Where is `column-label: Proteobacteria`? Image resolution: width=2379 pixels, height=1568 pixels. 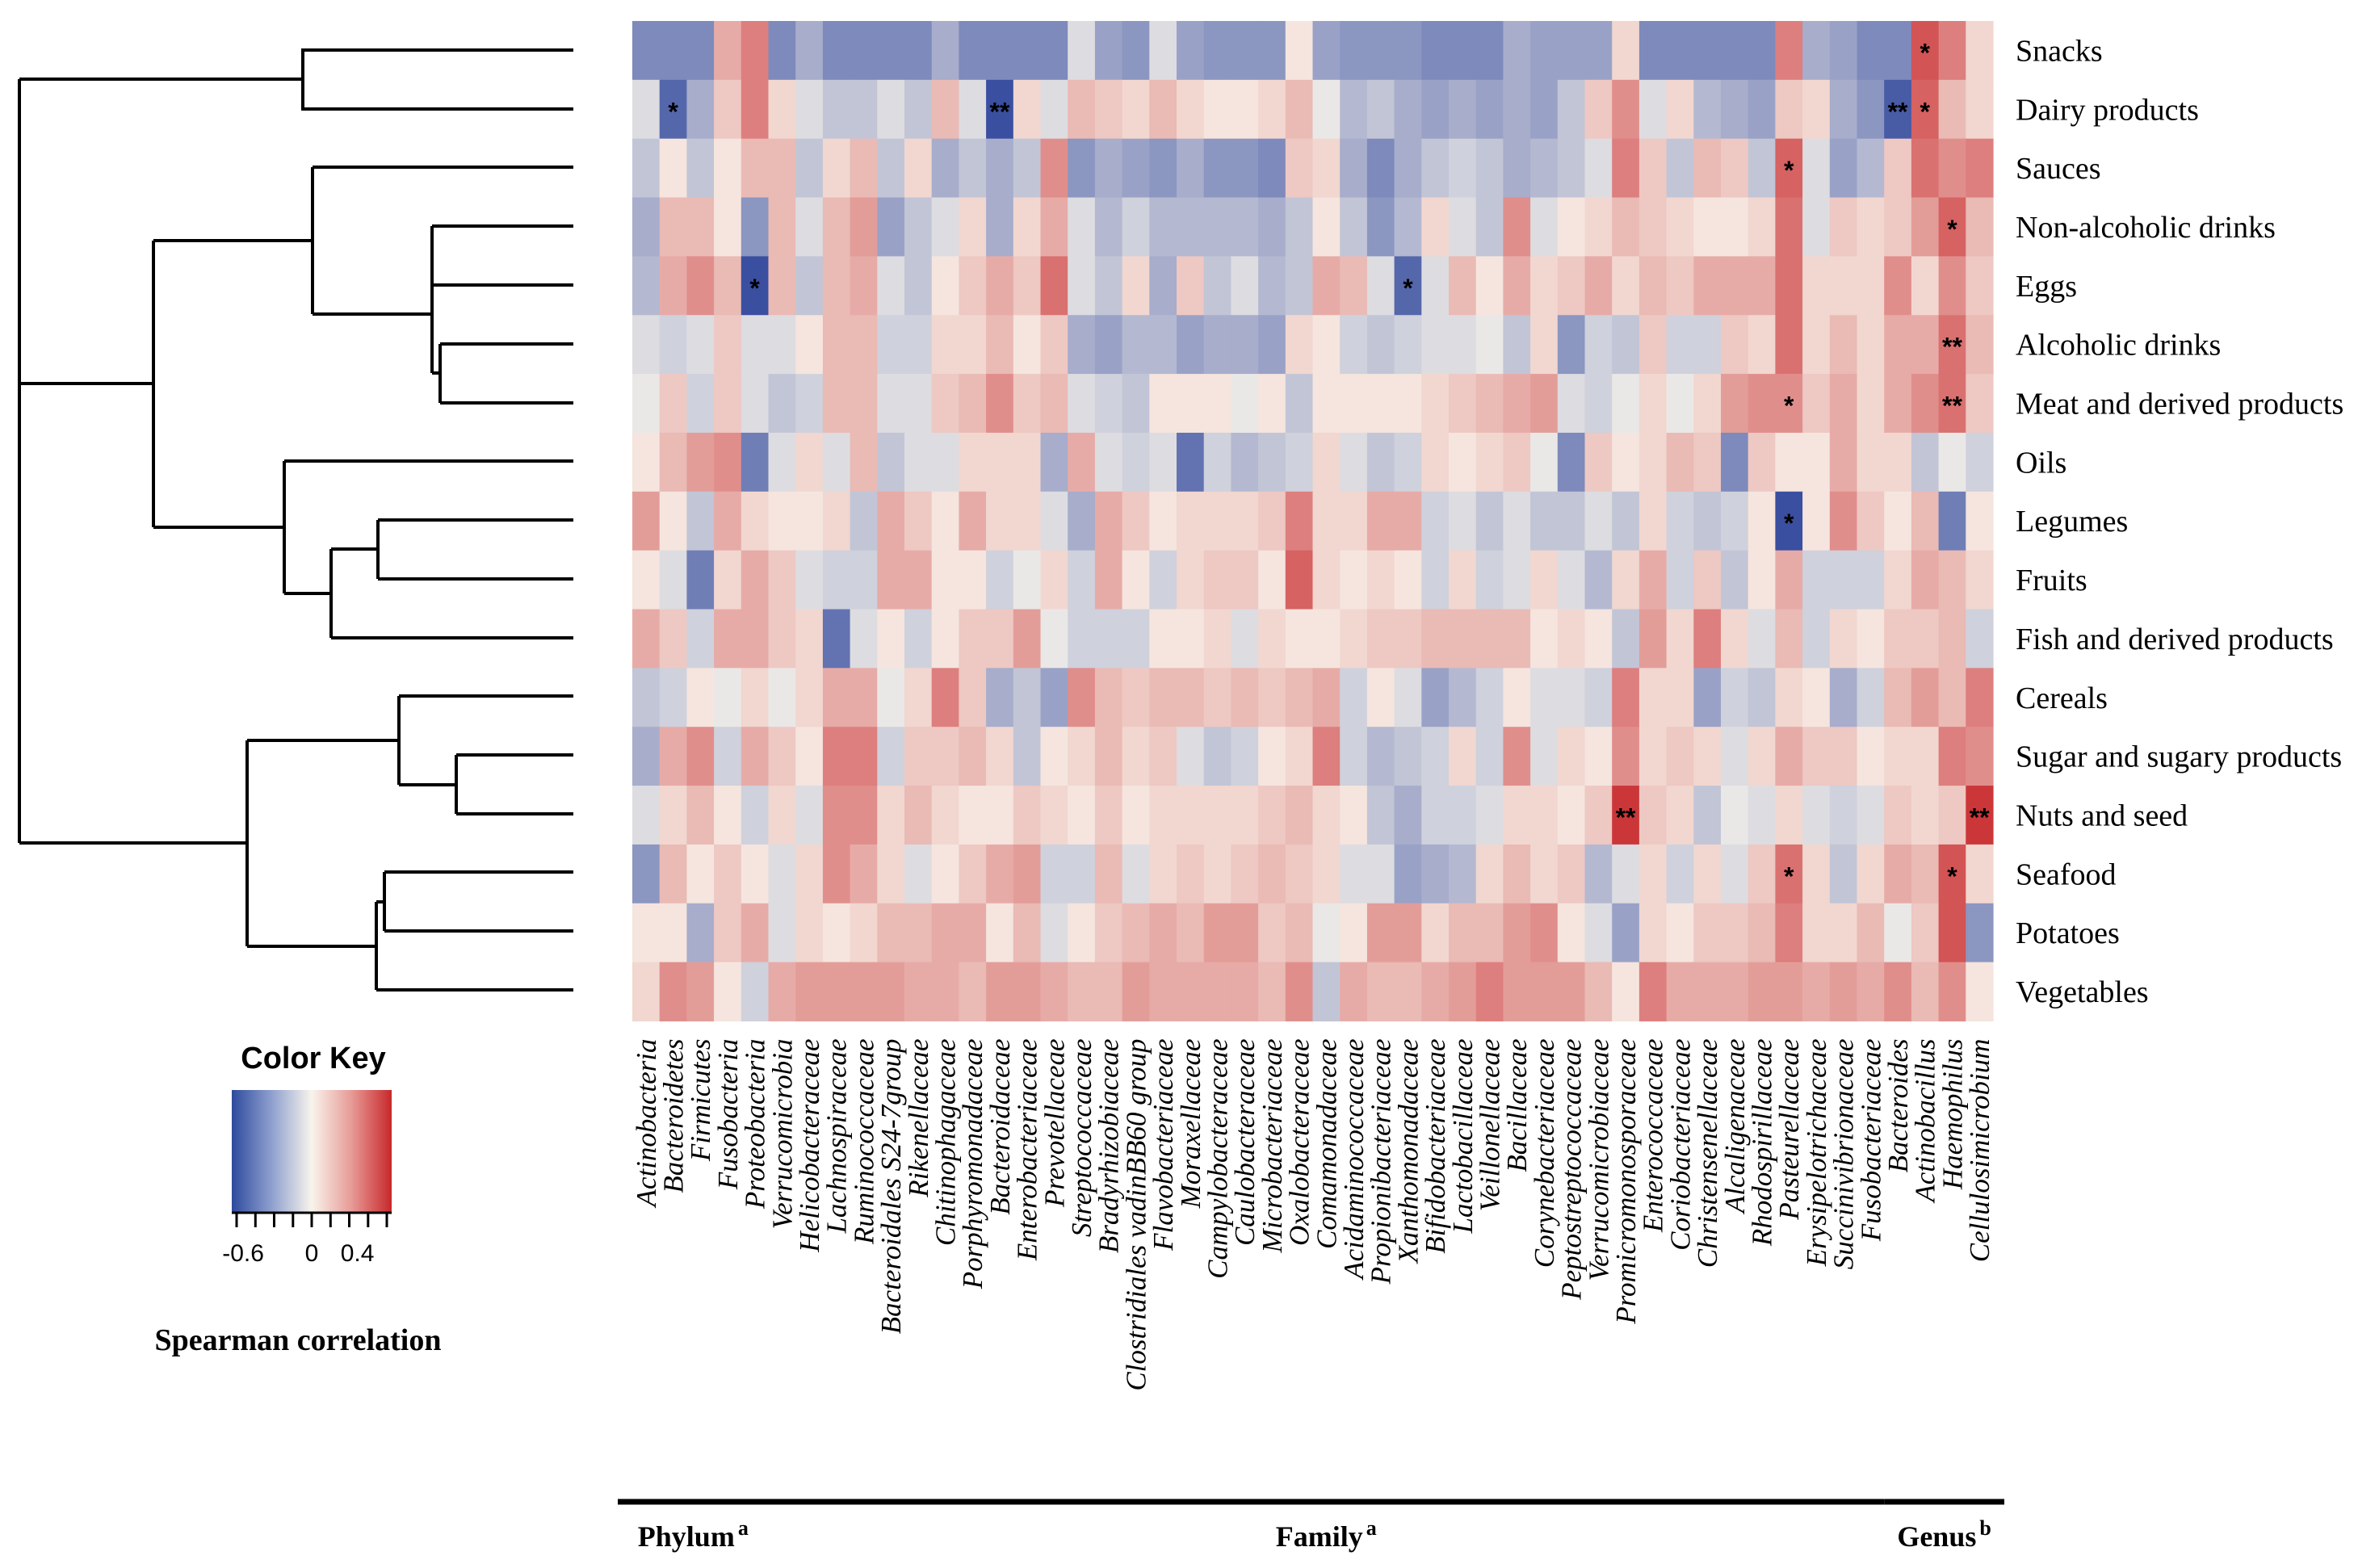 column-label: Proteobacteria is located at coordinates (755, 1124).